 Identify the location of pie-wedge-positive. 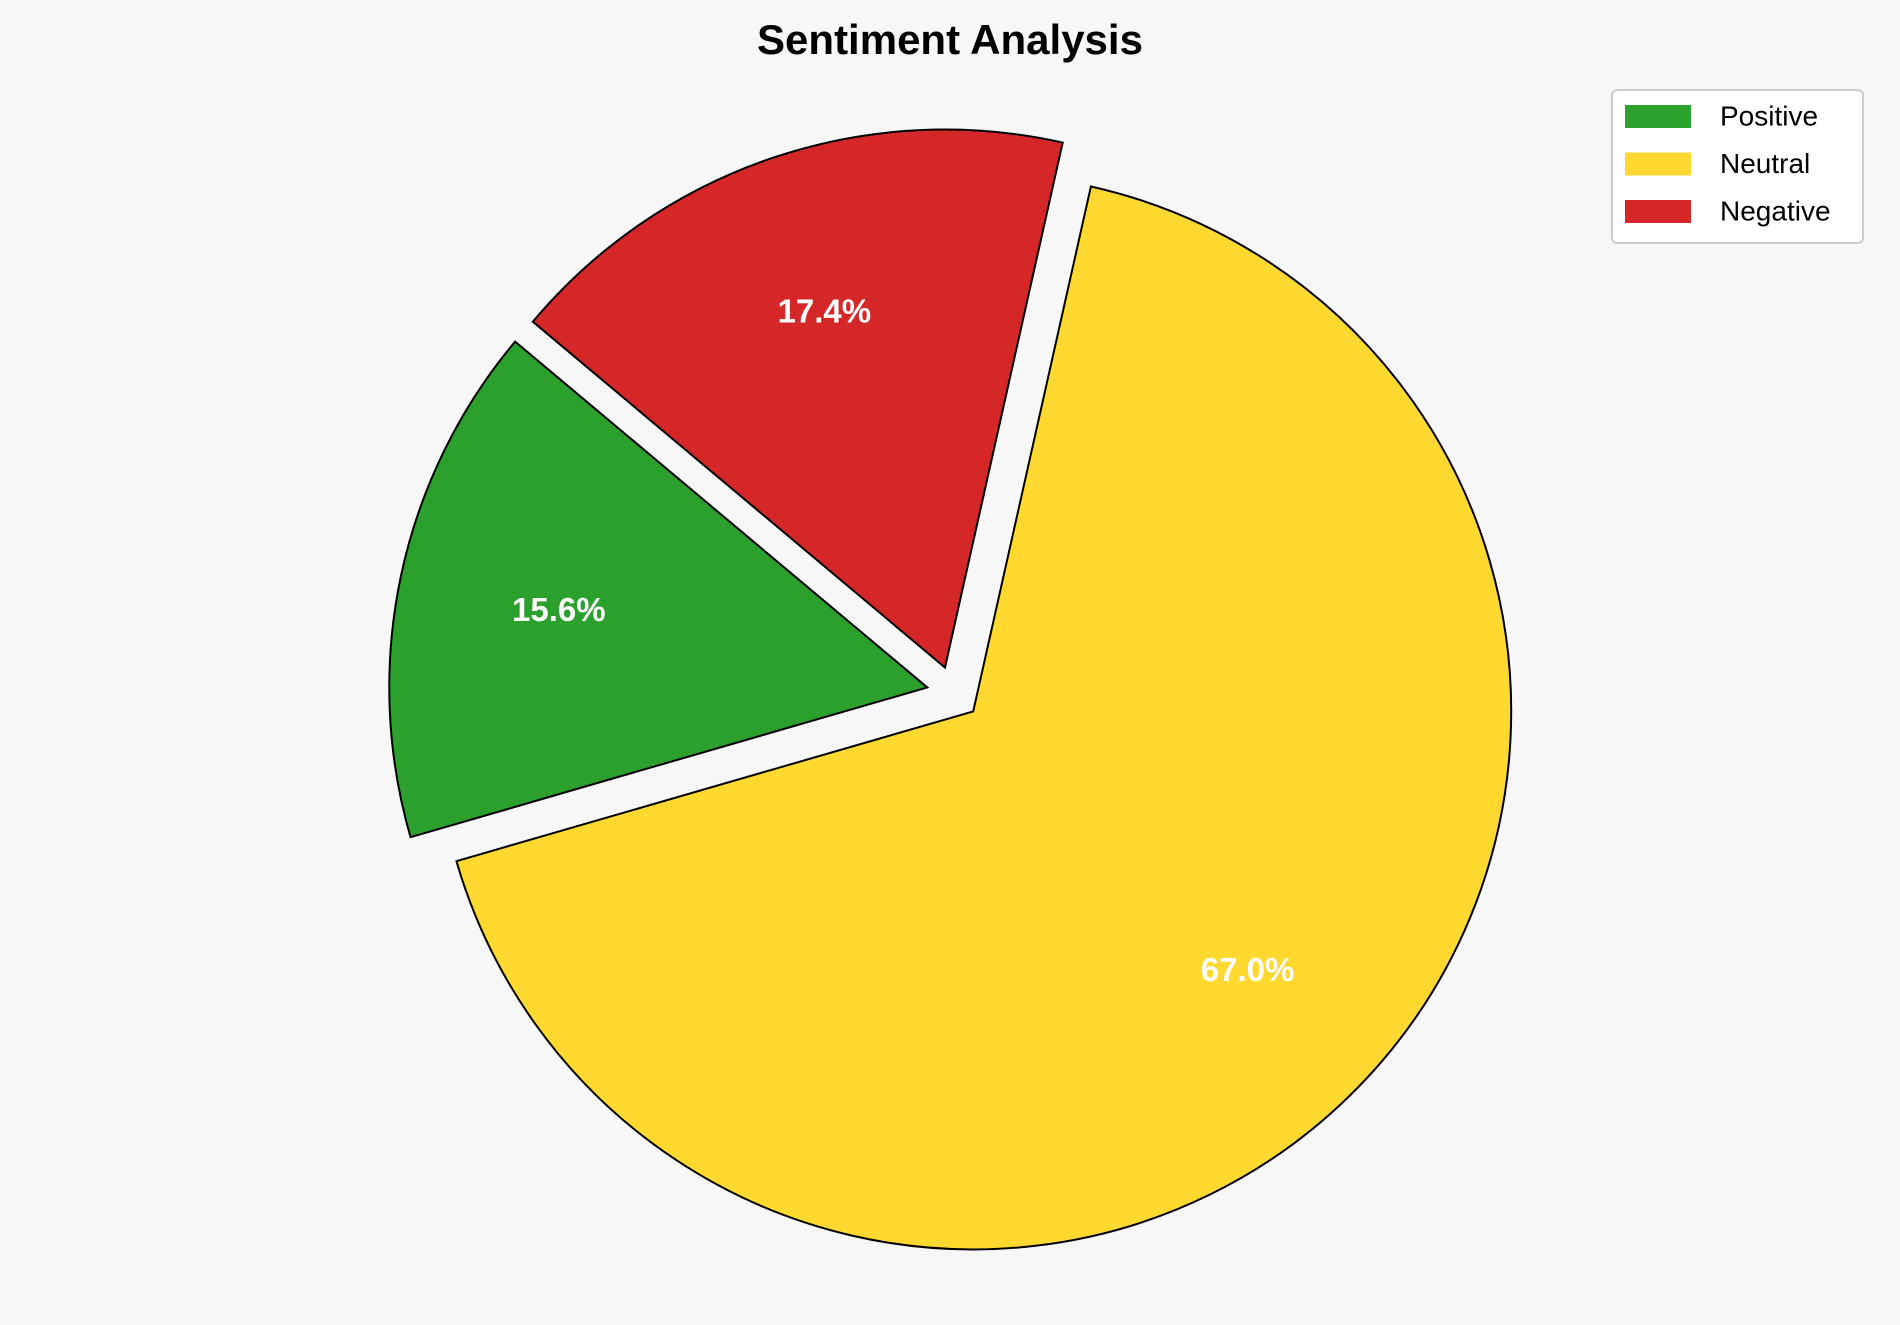
(659, 589).